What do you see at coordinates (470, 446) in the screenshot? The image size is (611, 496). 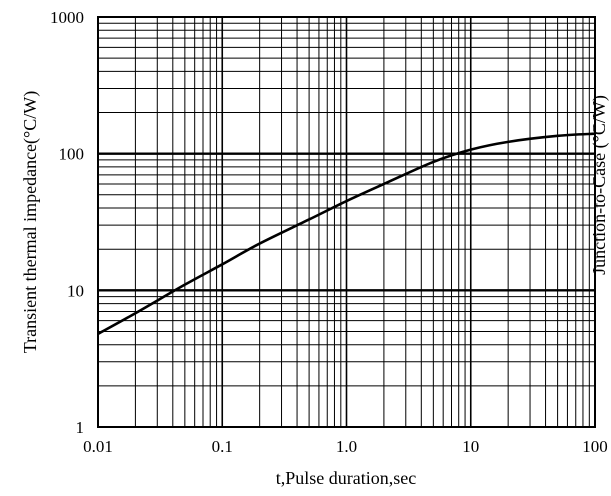 I see `x-tick-label: 10` at bounding box center [470, 446].